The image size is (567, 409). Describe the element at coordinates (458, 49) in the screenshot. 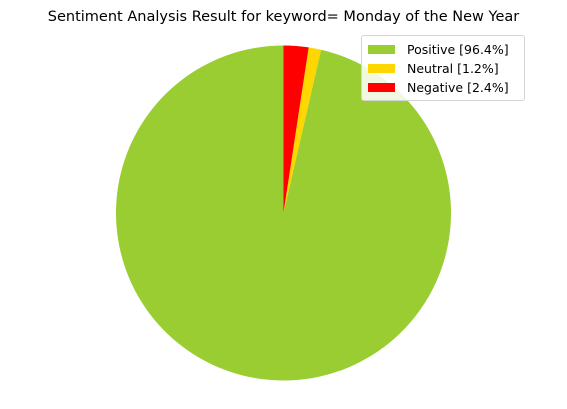

I see `legend-label-positive: Positive [96.4%]` at that location.